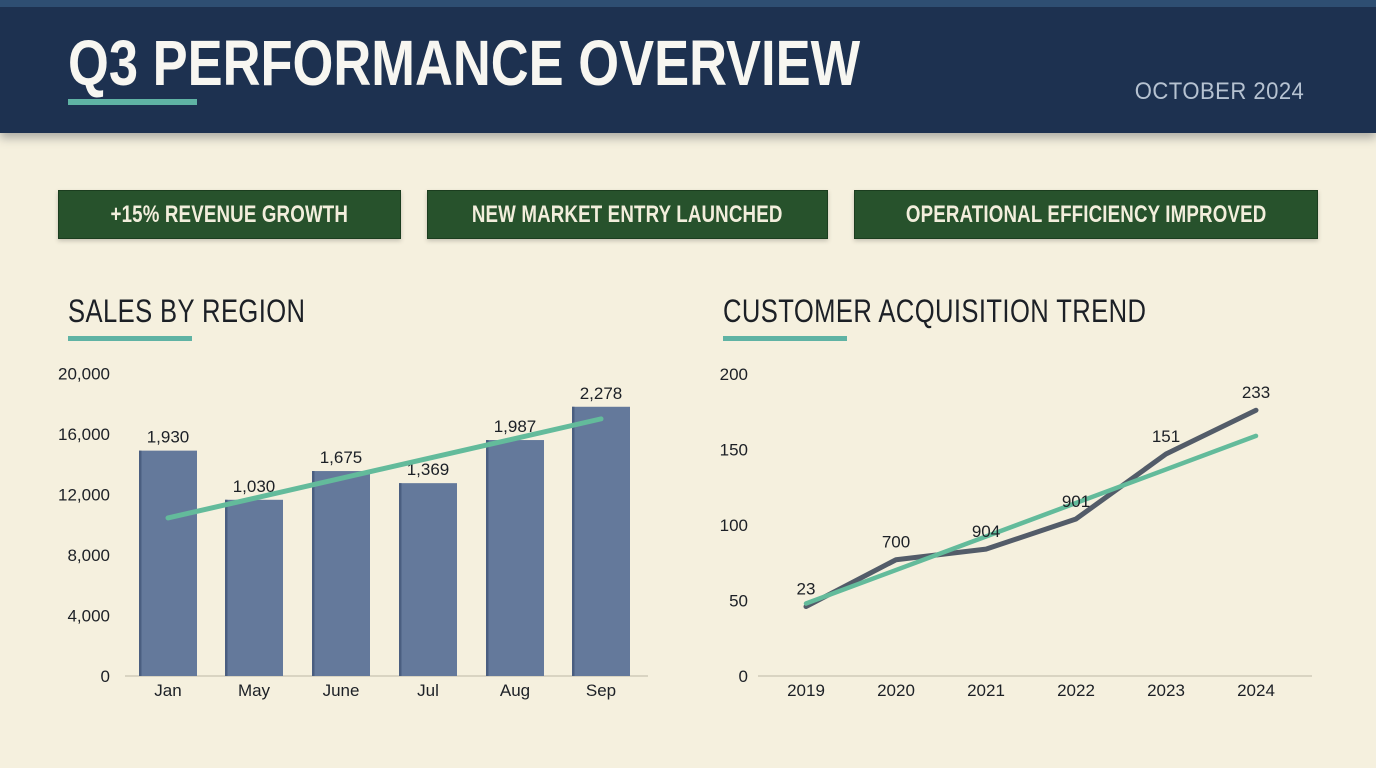 Image resolution: width=1376 pixels, height=768 pixels. Describe the element at coordinates (167, 690) in the screenshot. I see `x-tick-label: Jan` at that location.